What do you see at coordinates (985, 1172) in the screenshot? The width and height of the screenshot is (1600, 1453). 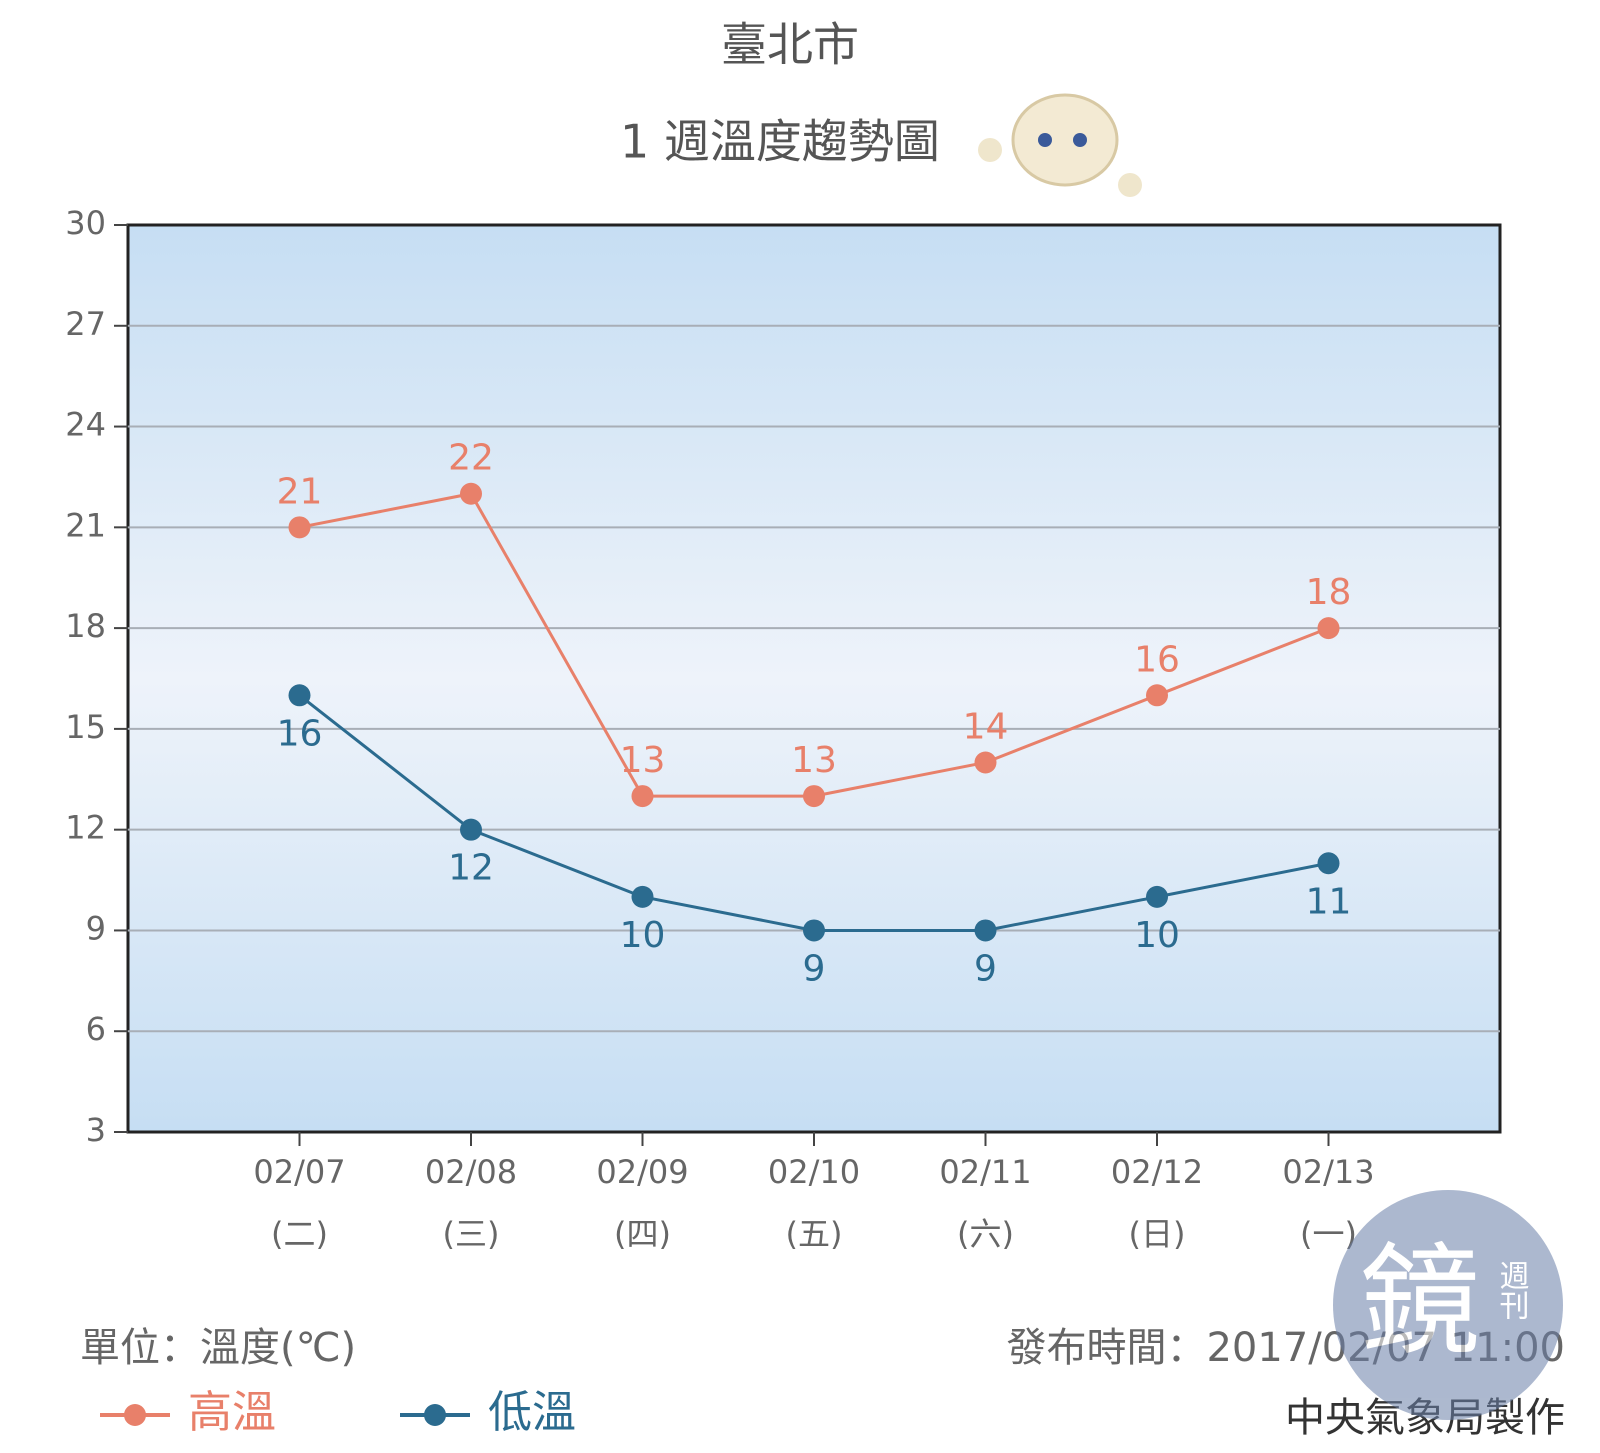 I see `x-tick-label: 02/11` at bounding box center [985, 1172].